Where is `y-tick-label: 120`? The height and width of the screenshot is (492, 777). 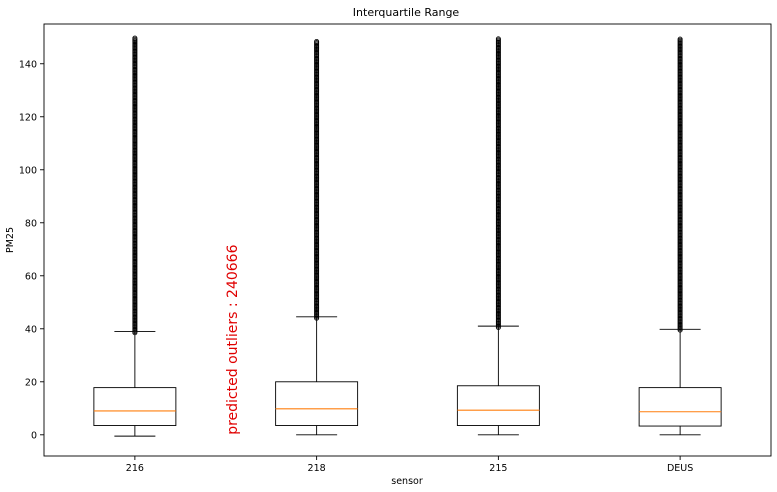
y-tick-label: 120 is located at coordinates (28, 117).